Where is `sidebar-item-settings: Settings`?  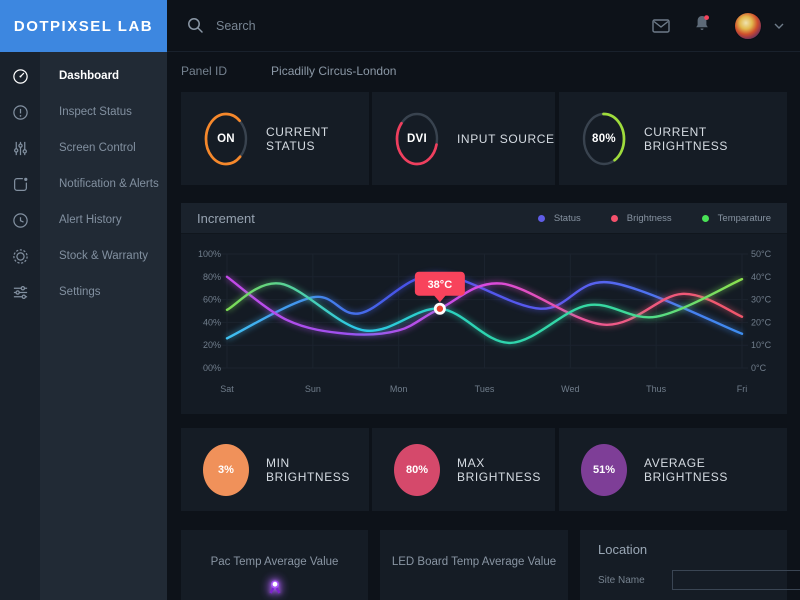
sidebar-item-settings: Settings is located at coordinates (83, 292).